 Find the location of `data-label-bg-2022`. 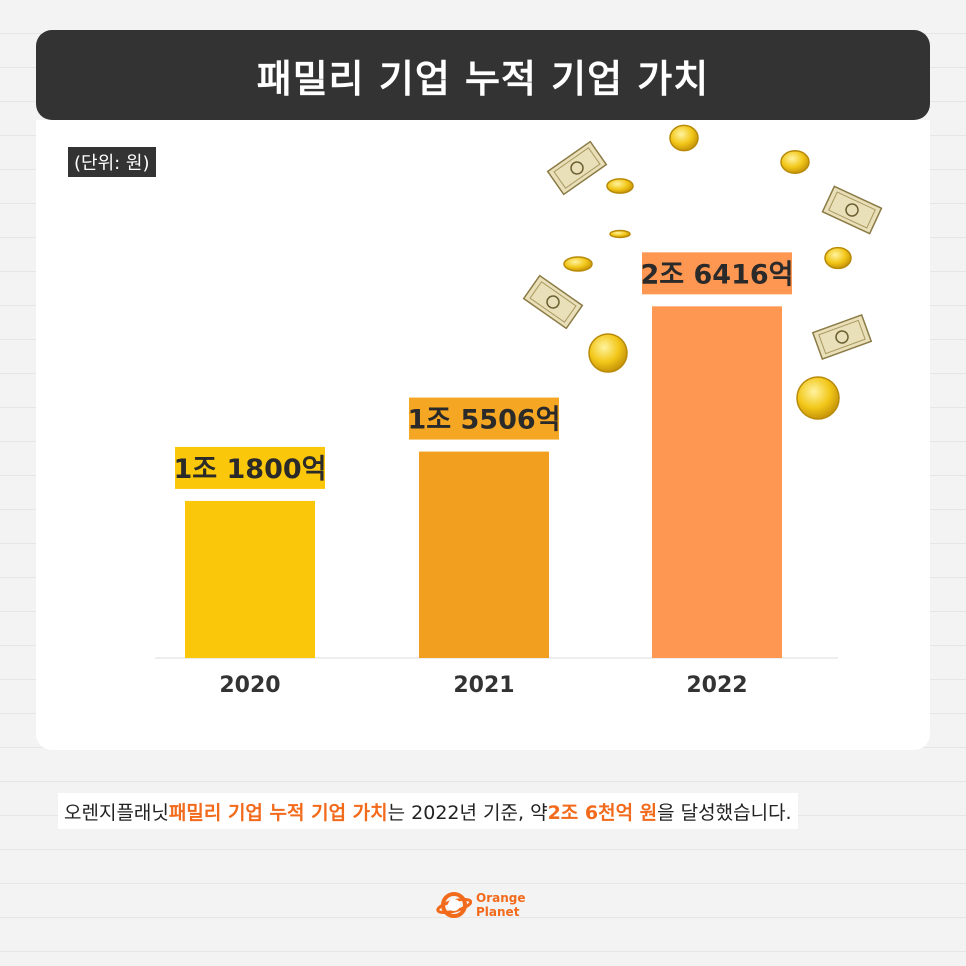

data-label-bg-2022 is located at coordinates (717, 273).